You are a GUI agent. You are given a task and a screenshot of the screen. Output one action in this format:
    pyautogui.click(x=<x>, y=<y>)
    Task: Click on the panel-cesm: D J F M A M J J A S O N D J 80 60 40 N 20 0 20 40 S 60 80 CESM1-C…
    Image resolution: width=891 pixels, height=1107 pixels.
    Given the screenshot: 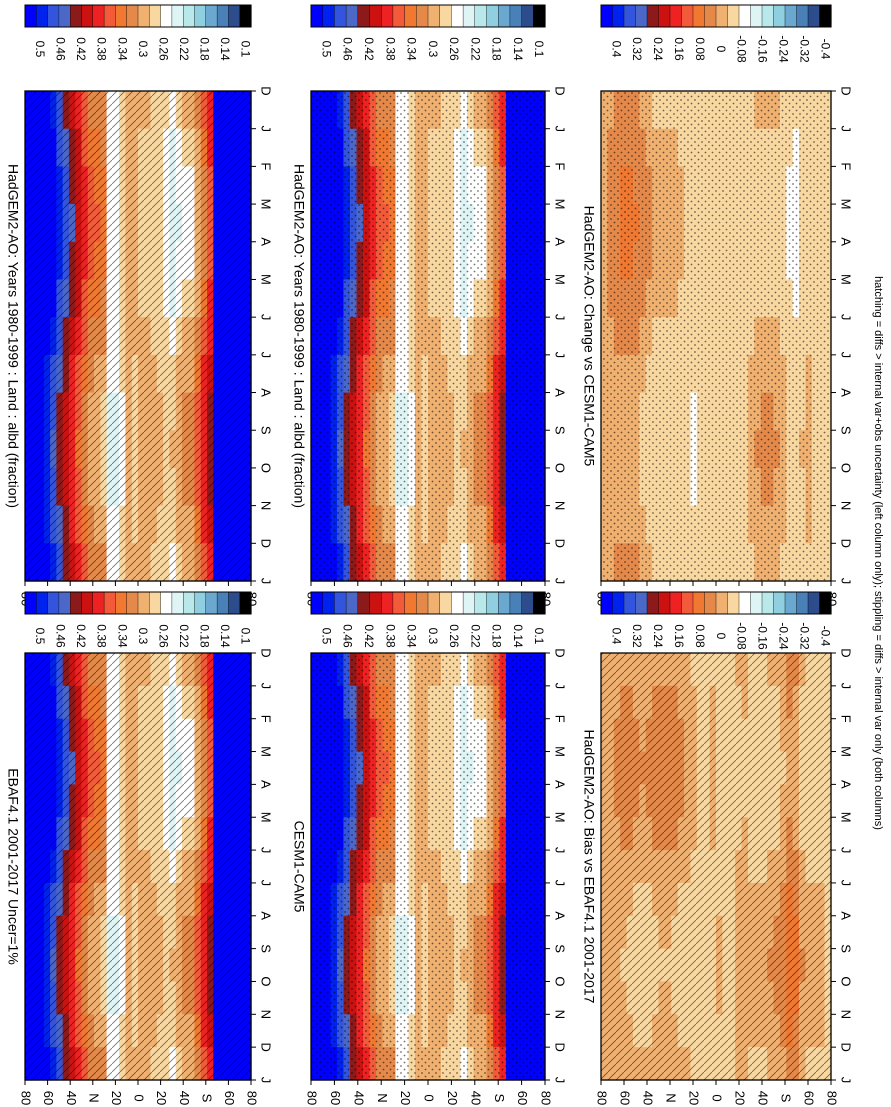 What is the action you would take?
    pyautogui.click(x=429, y=848)
    